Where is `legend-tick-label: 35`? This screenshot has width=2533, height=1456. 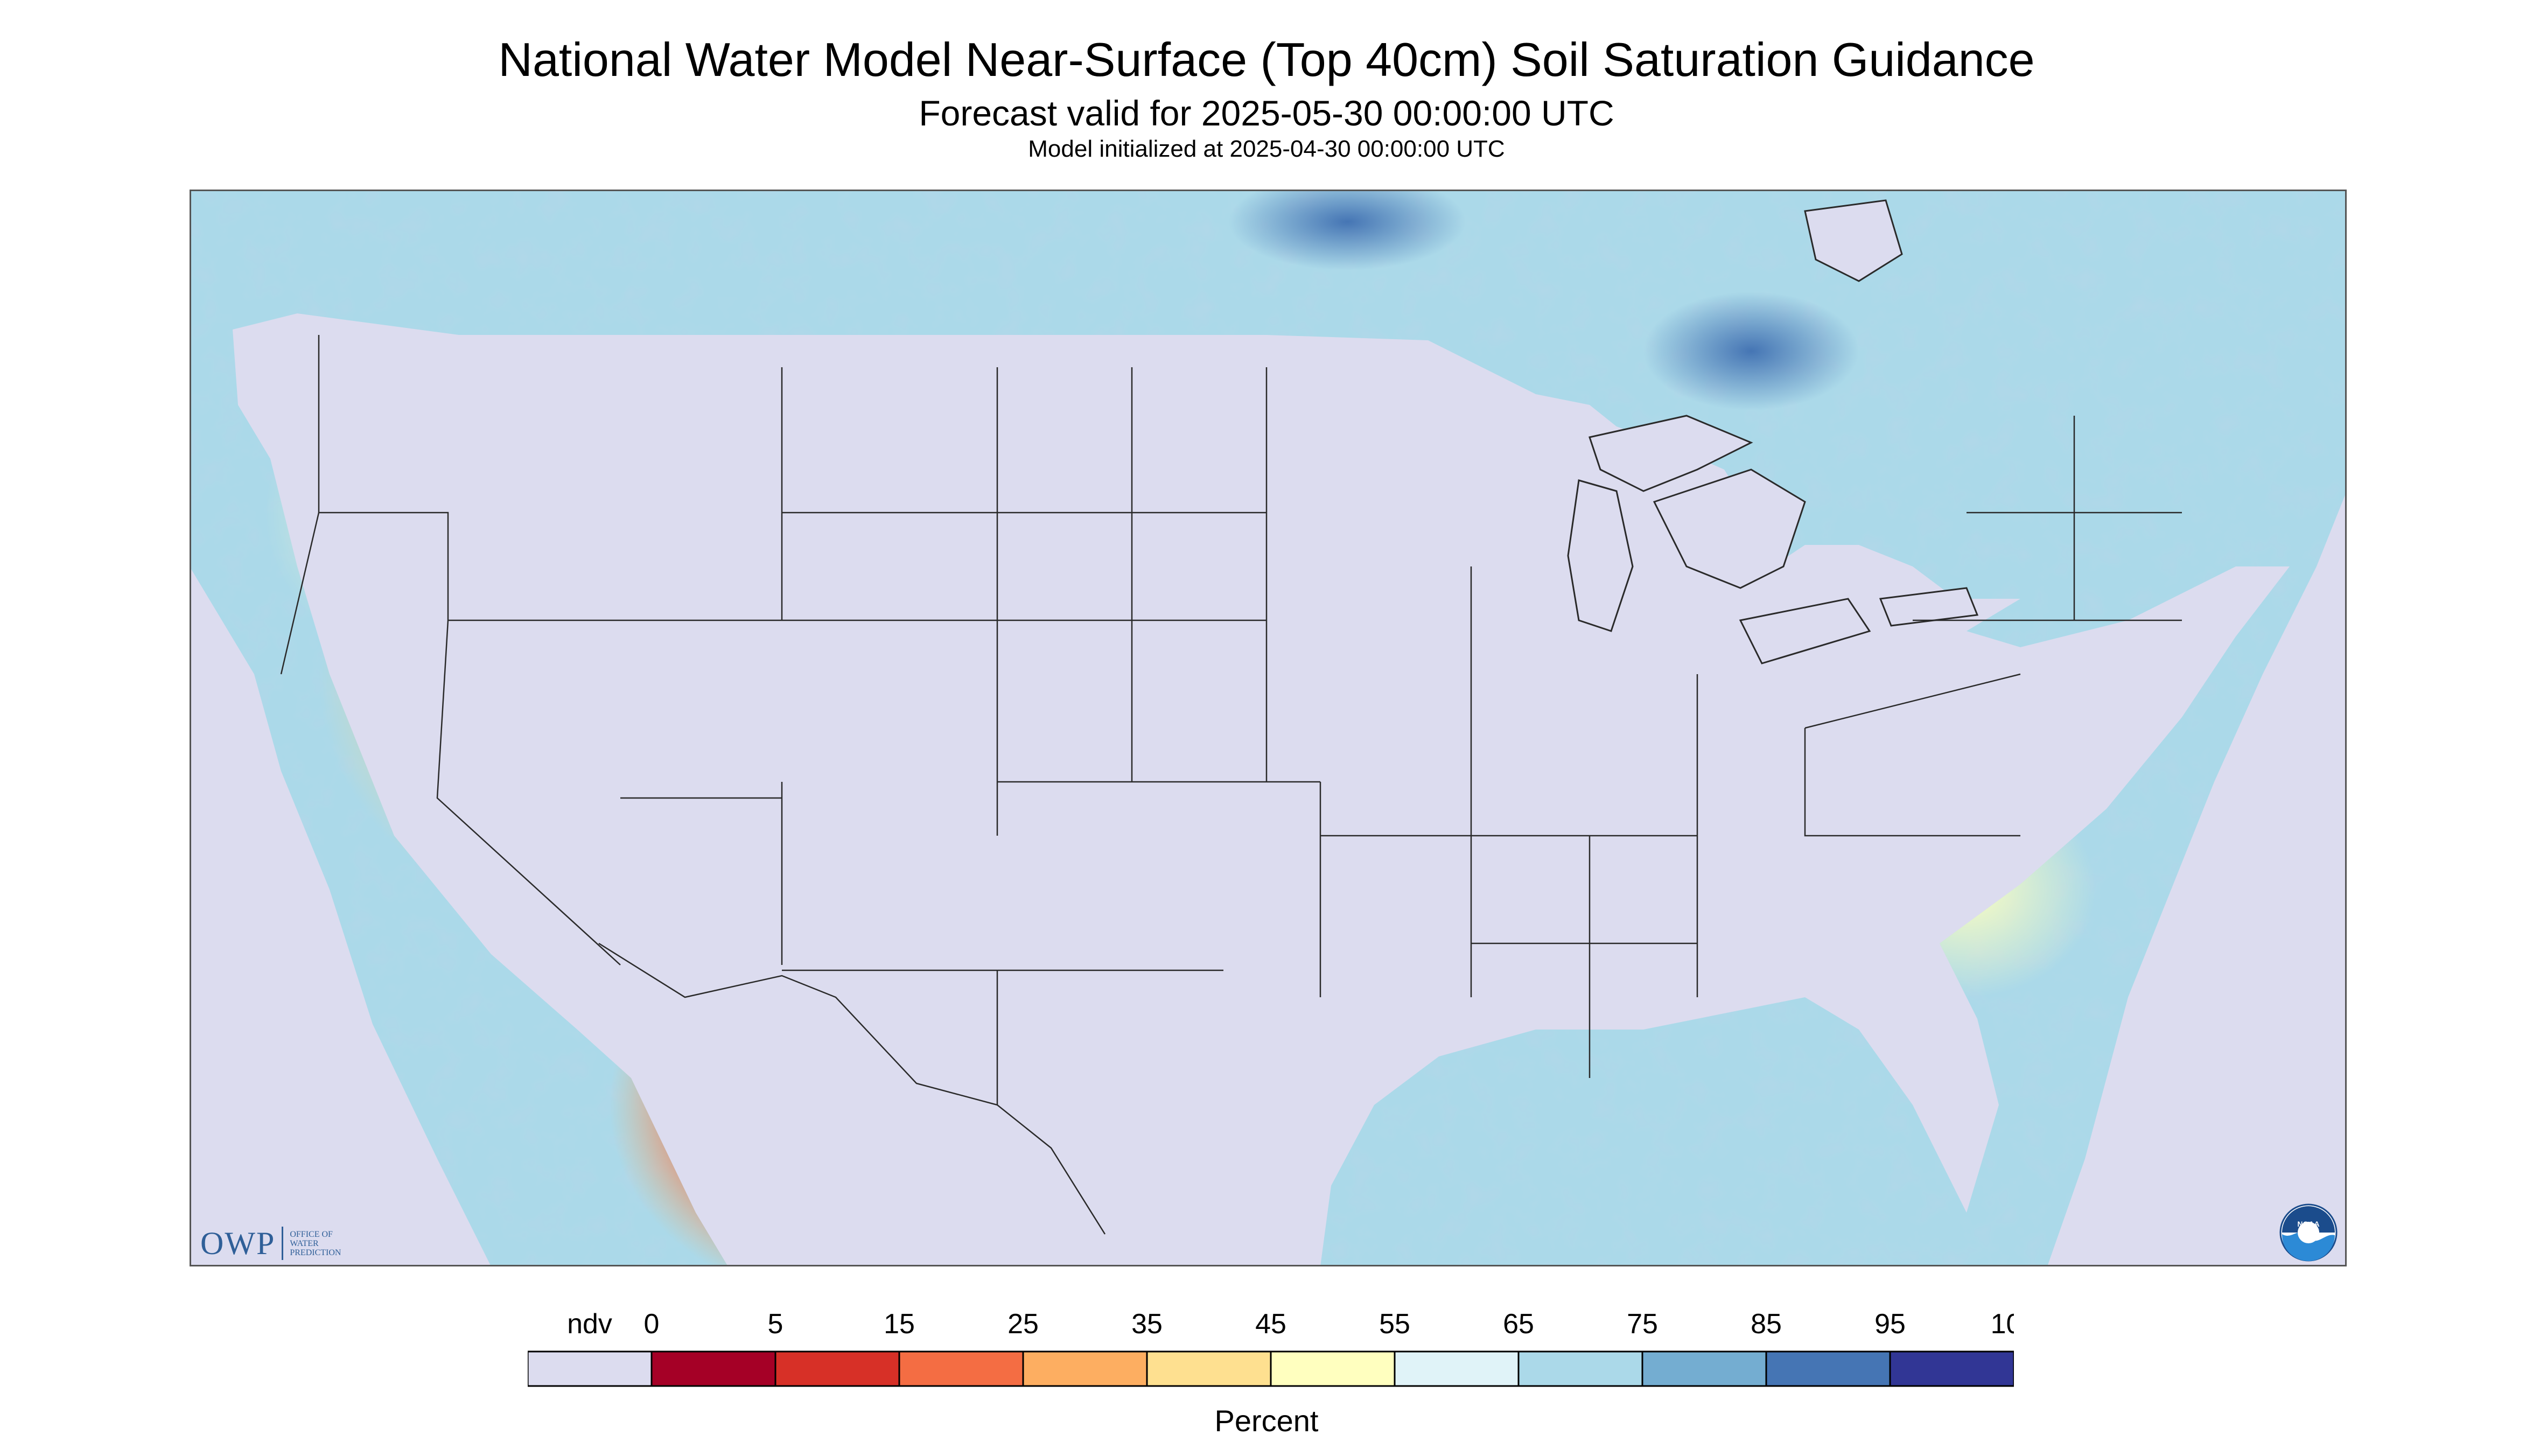 legend-tick-label: 35 is located at coordinates (1147, 1324).